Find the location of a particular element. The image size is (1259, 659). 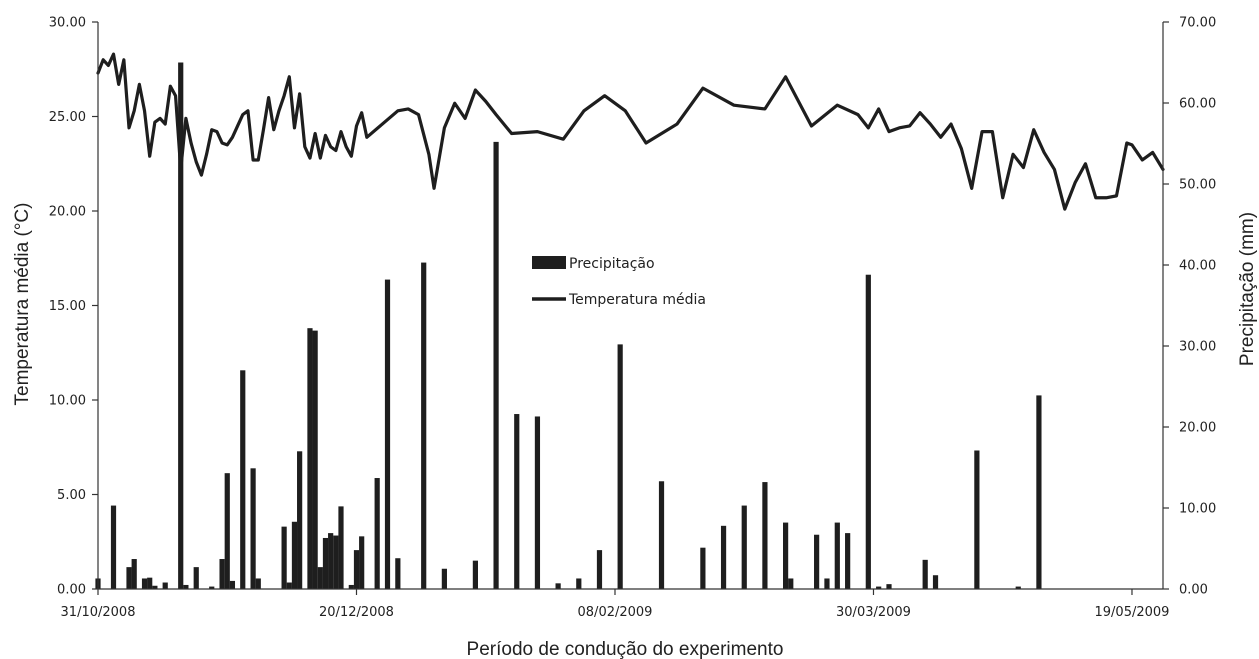

x-tick-label: 20/12/2008 is located at coordinates (356, 612).